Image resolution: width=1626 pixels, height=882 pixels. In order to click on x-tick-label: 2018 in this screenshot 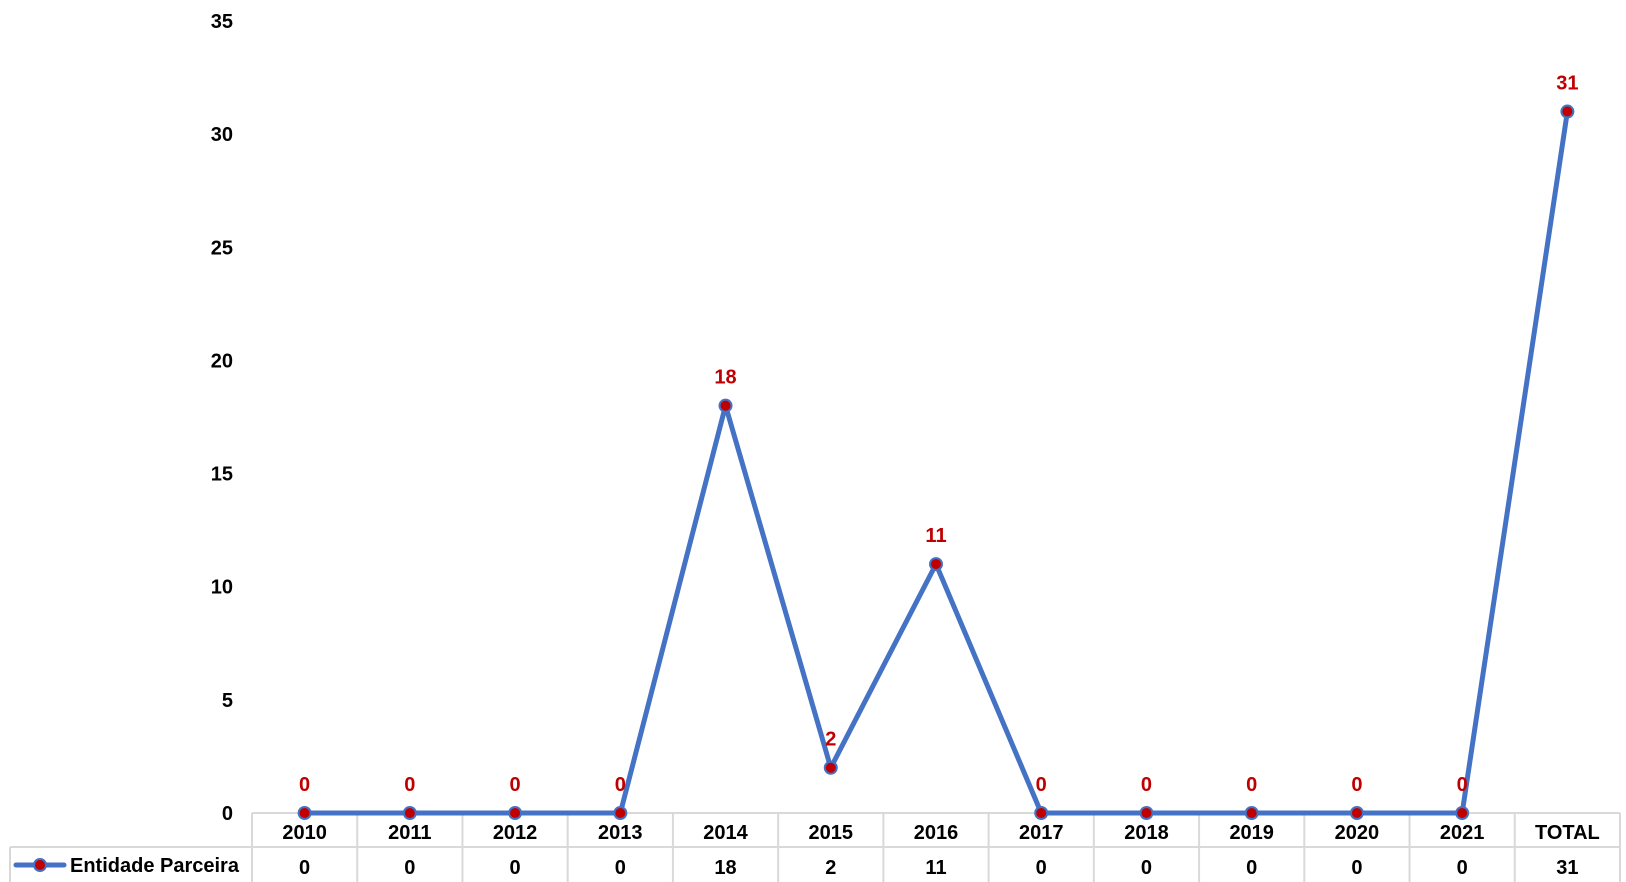, I will do `click(1146, 833)`.